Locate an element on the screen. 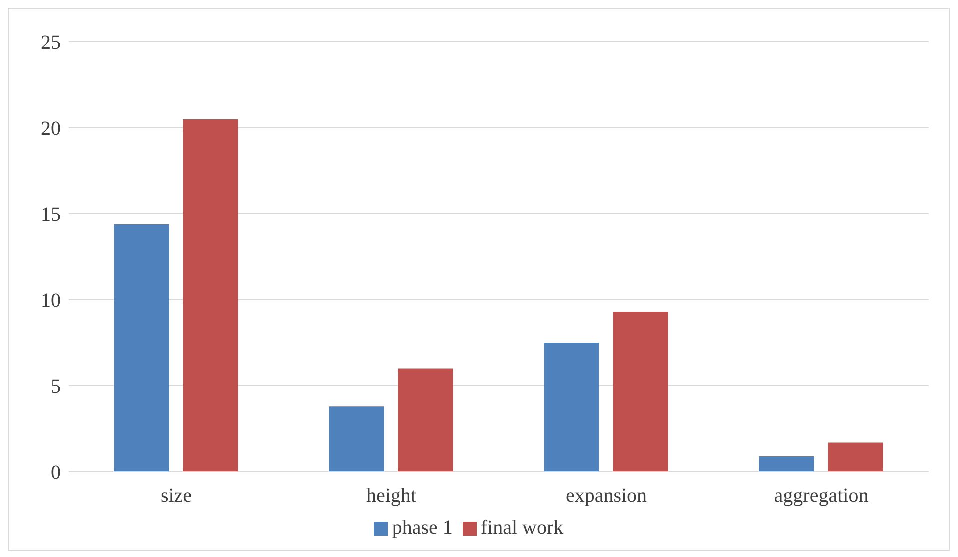 Image resolution: width=958 pixels, height=557 pixels. y-tick-label: 15 is located at coordinates (51, 215).